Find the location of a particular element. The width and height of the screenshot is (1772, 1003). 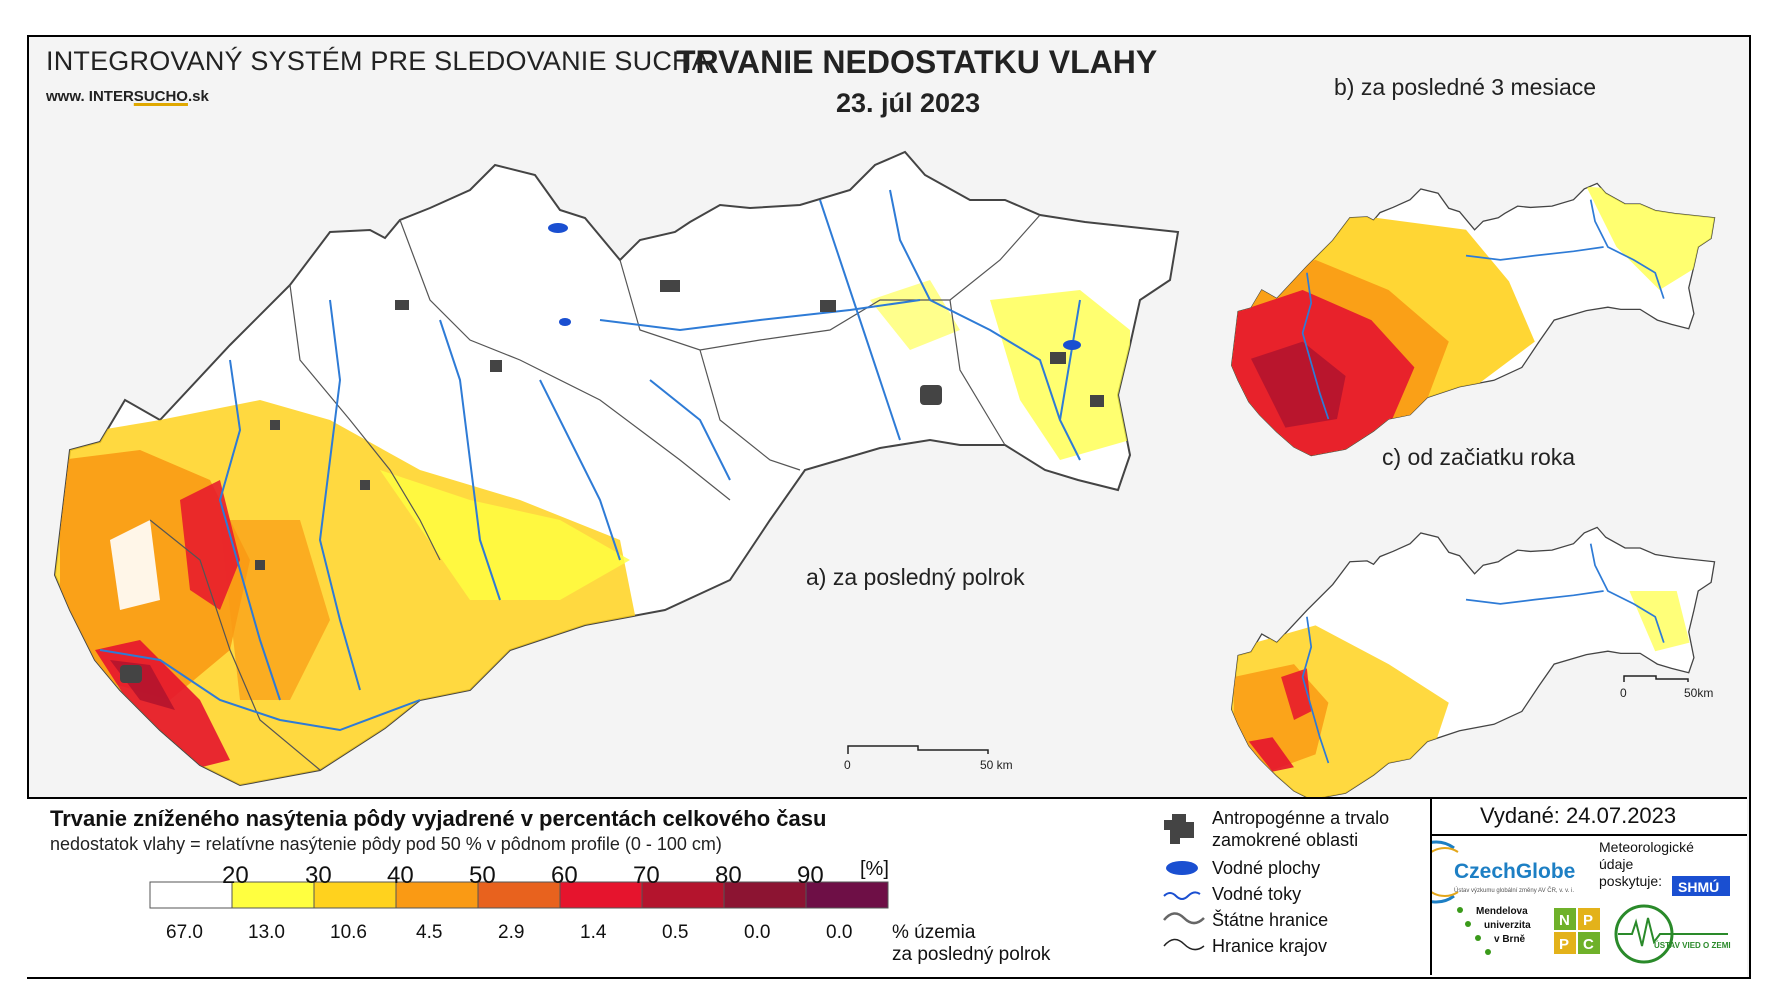

pct-class-2: 13.0 is located at coordinates (266, 932).